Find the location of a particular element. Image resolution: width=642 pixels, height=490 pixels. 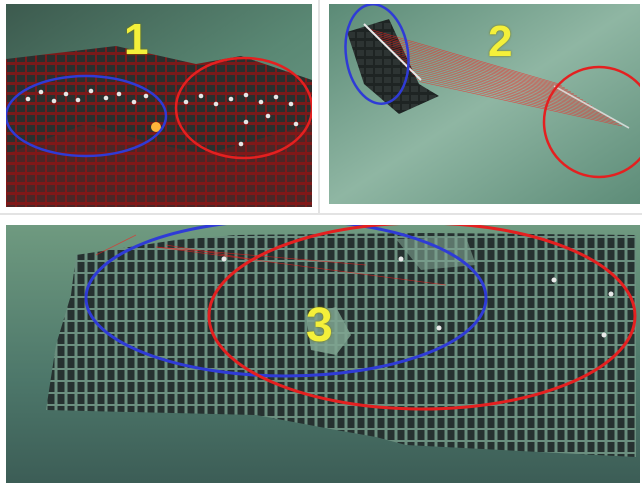

panel-divider-horizontal is located at coordinates (321, 214).